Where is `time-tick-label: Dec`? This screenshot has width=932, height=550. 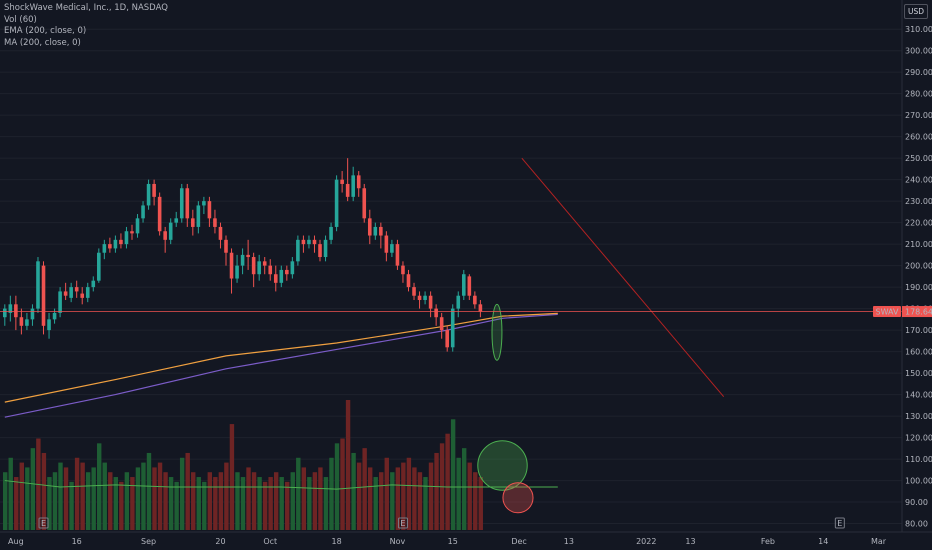 time-tick-label: Dec is located at coordinates (518, 541).